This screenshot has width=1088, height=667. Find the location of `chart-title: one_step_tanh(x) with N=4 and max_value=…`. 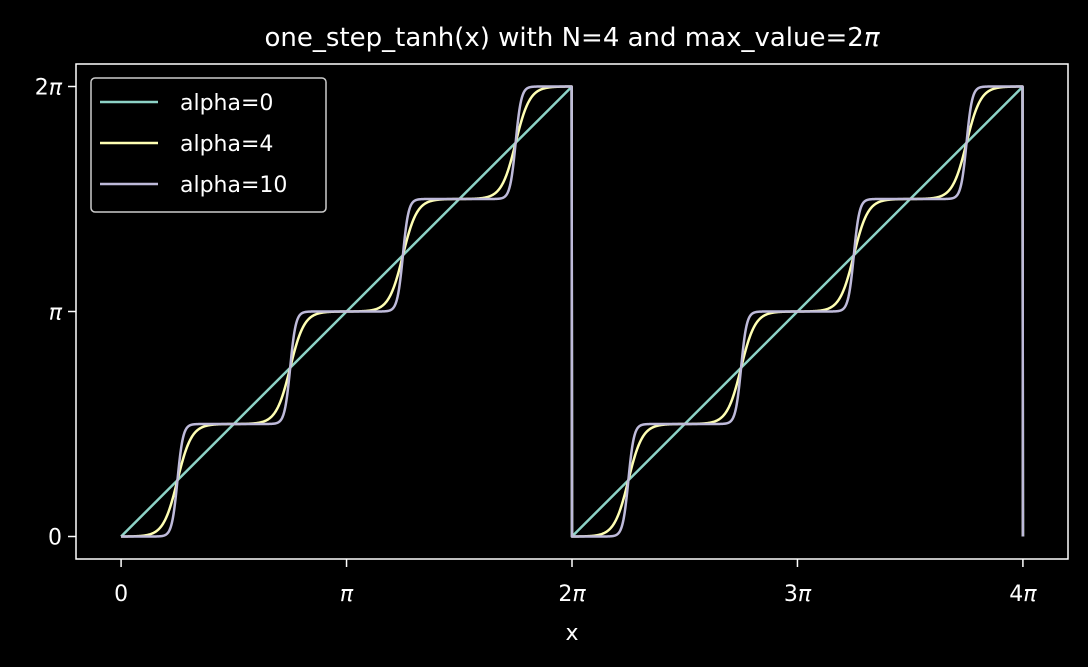

chart-title: one_step_tanh(x) with N=4 and max_value=… is located at coordinates (572, 38).